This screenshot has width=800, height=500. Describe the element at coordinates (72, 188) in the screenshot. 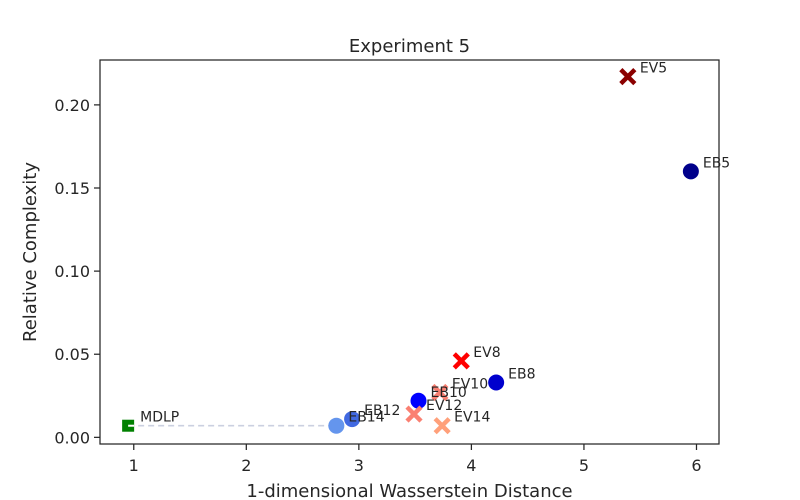

I see `y-tick-label-0.15: 0.15` at that location.